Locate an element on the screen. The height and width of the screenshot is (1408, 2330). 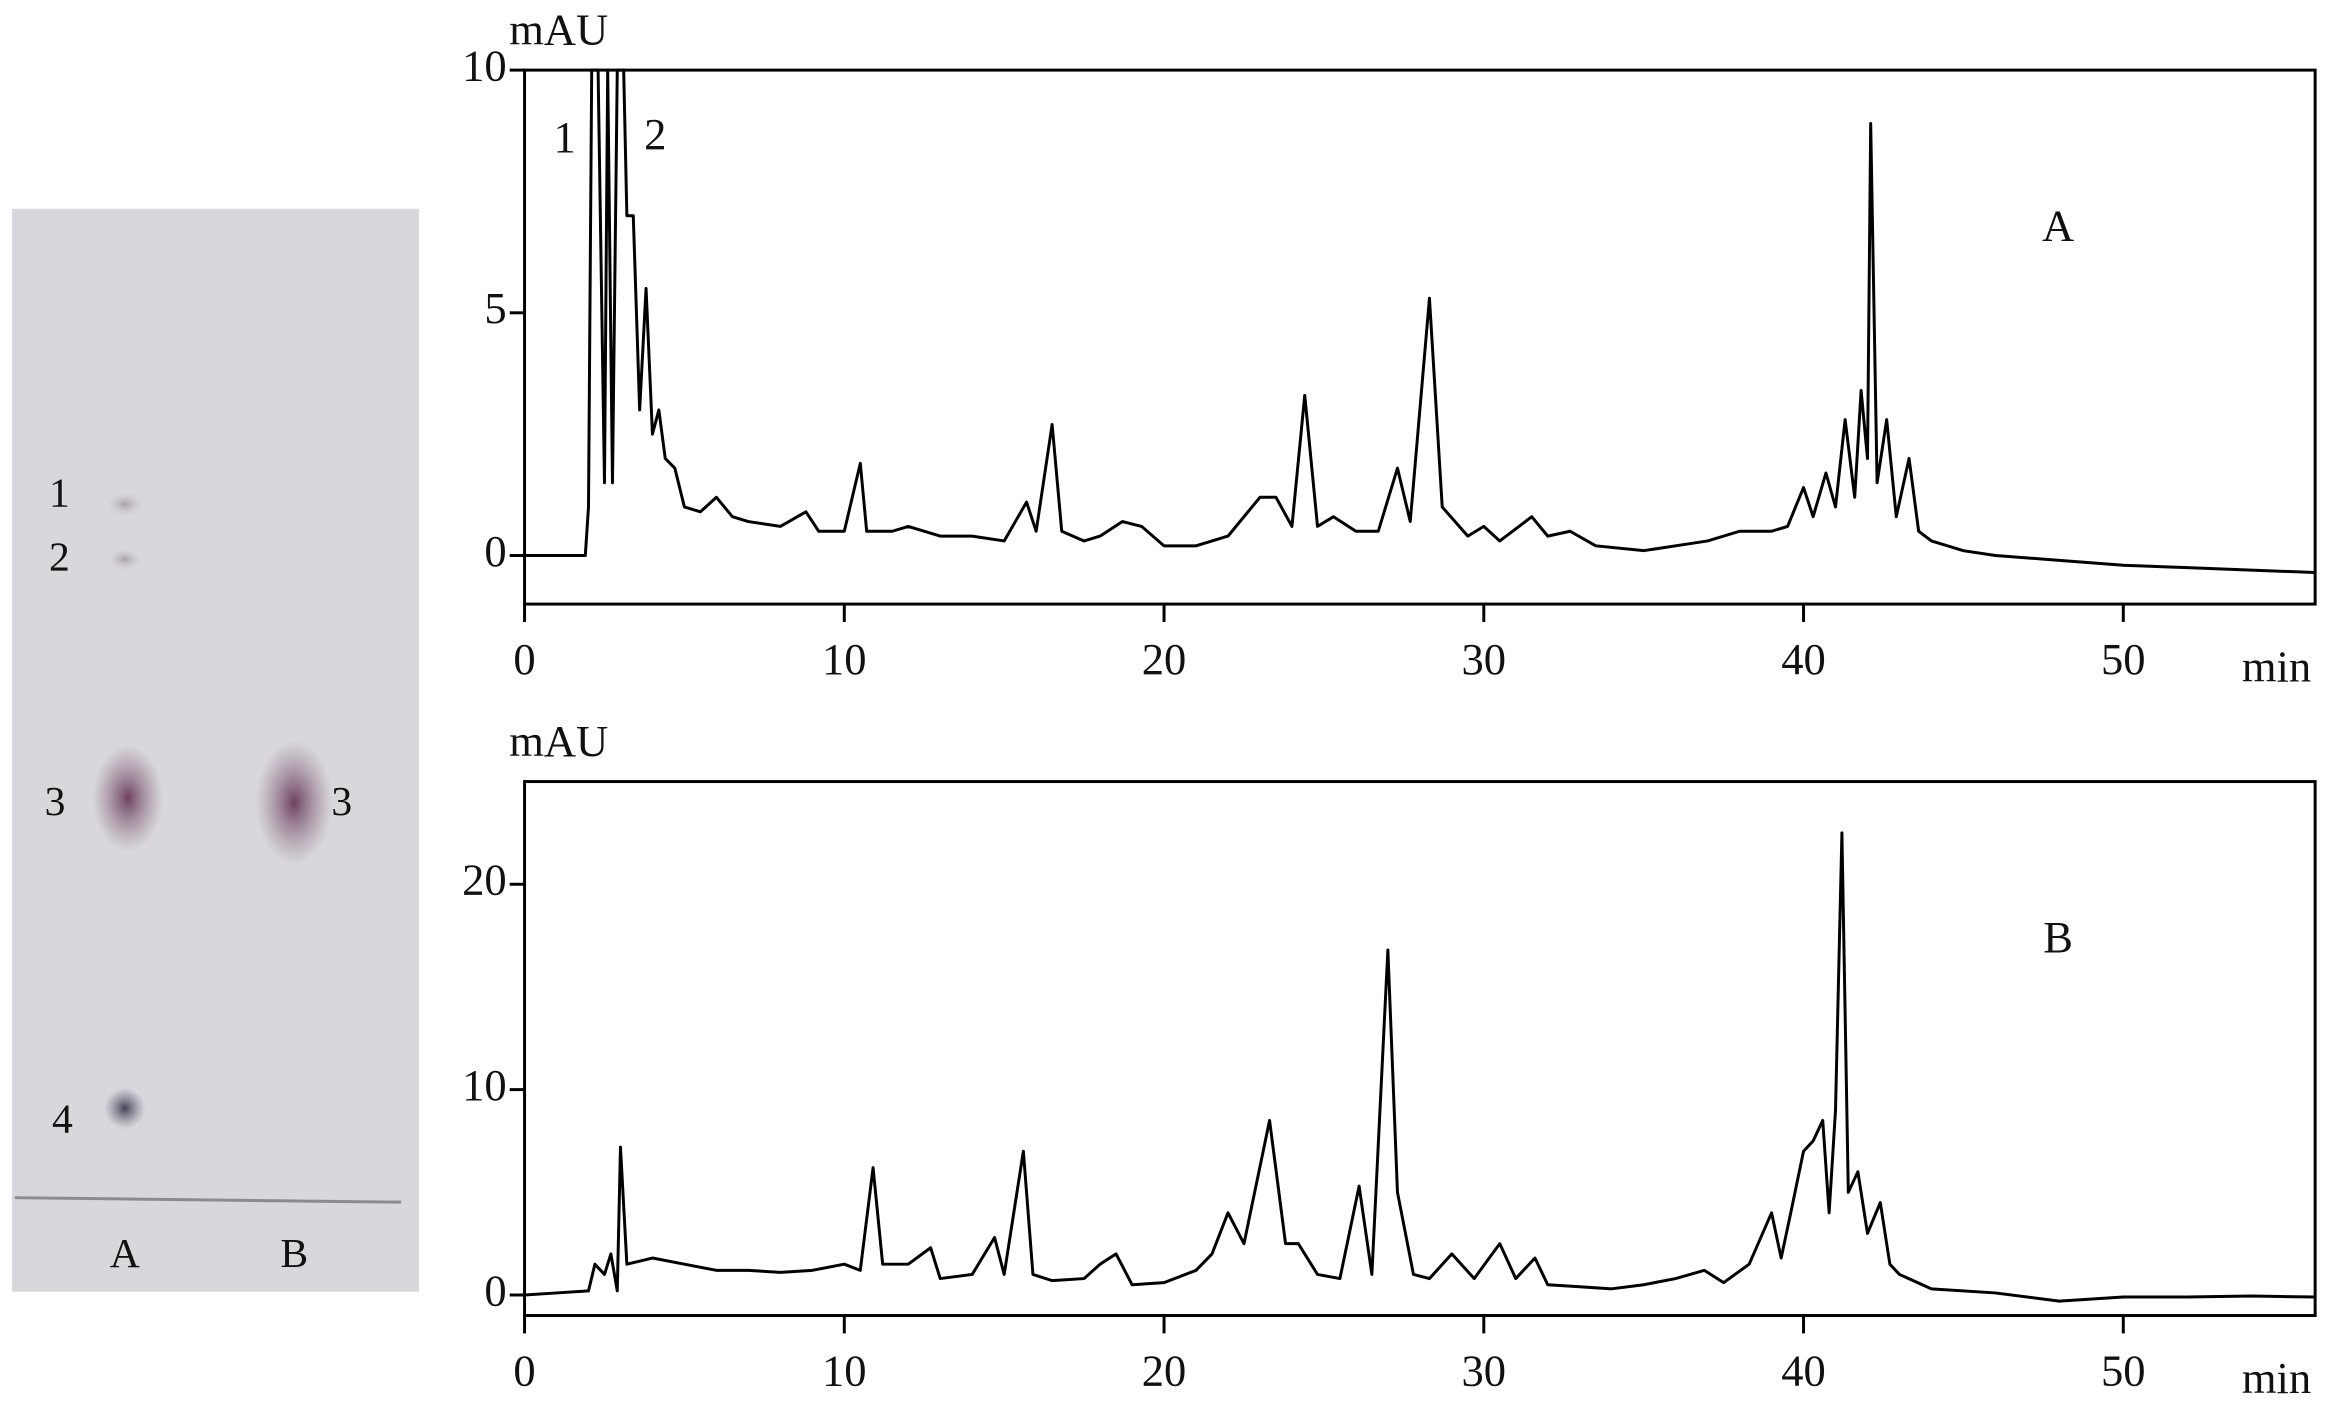
spot-label: 1 is located at coordinates (59, 493).